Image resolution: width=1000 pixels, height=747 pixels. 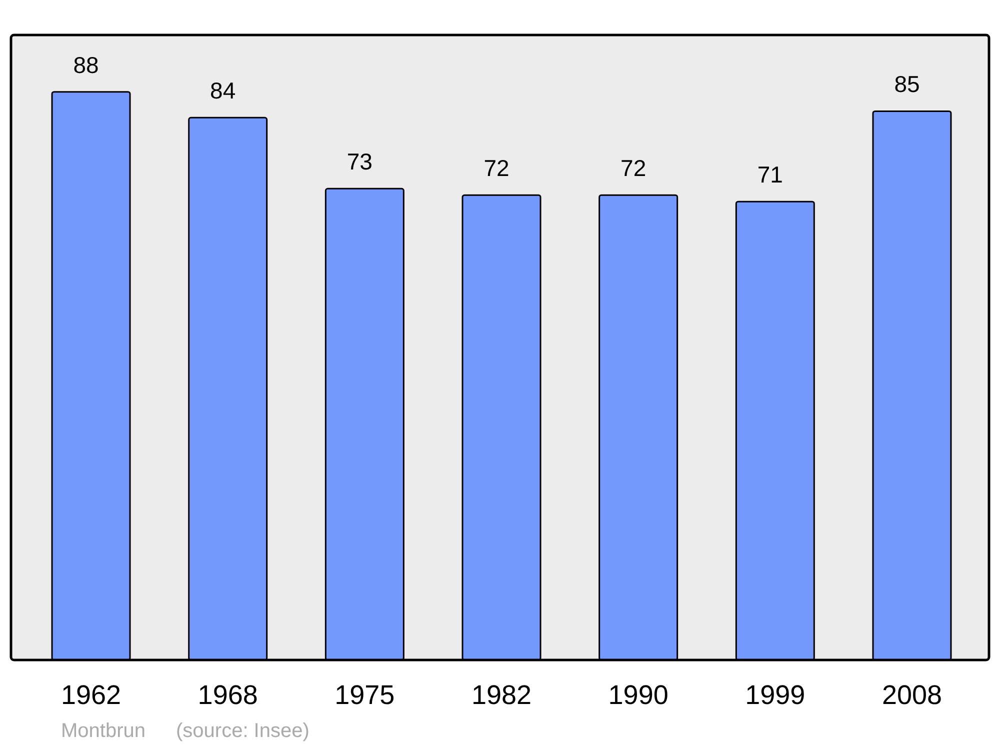 What do you see at coordinates (103, 731) in the screenshot?
I see `text: Montbrun` at bounding box center [103, 731].